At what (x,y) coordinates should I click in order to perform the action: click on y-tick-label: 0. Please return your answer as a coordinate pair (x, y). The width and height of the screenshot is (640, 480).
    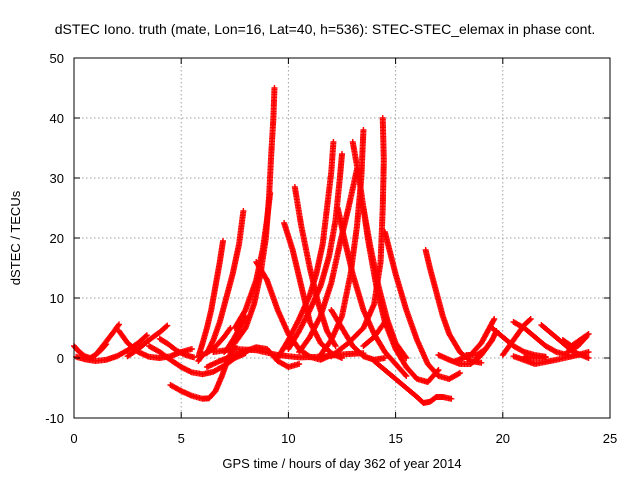
    Looking at the image, I should click on (60, 358).